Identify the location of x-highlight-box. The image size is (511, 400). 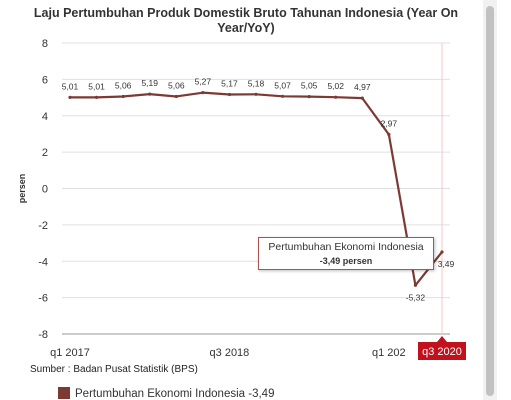
(442, 351).